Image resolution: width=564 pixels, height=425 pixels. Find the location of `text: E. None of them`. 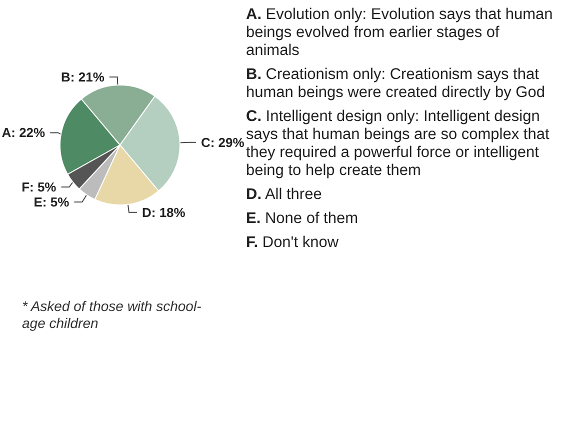

text: E. None of them is located at coordinates (303, 219).